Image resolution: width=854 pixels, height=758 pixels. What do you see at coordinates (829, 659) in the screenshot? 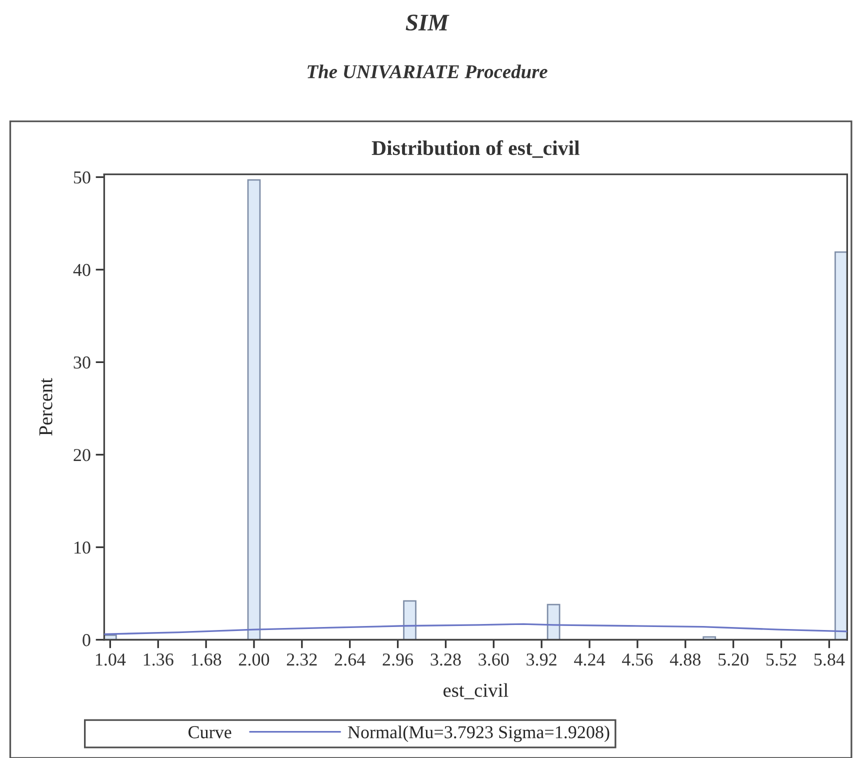
I see `x-tick-label: 5.84` at bounding box center [829, 659].